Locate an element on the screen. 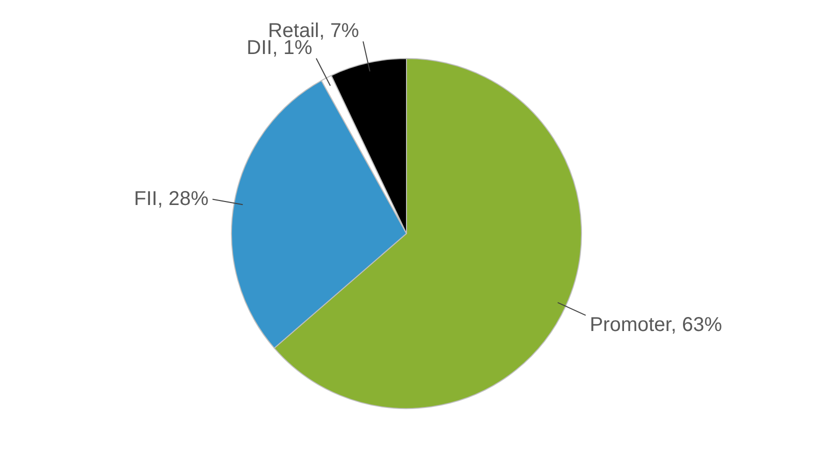  slice-label: Promoter, 63% is located at coordinates (656, 325).